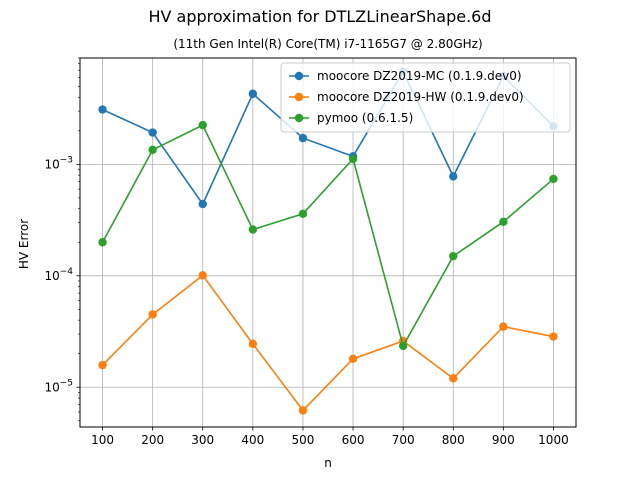 This screenshot has height=480, width=640. Describe the element at coordinates (202, 440) in the screenshot. I see `x-tick-label: 300` at that location.